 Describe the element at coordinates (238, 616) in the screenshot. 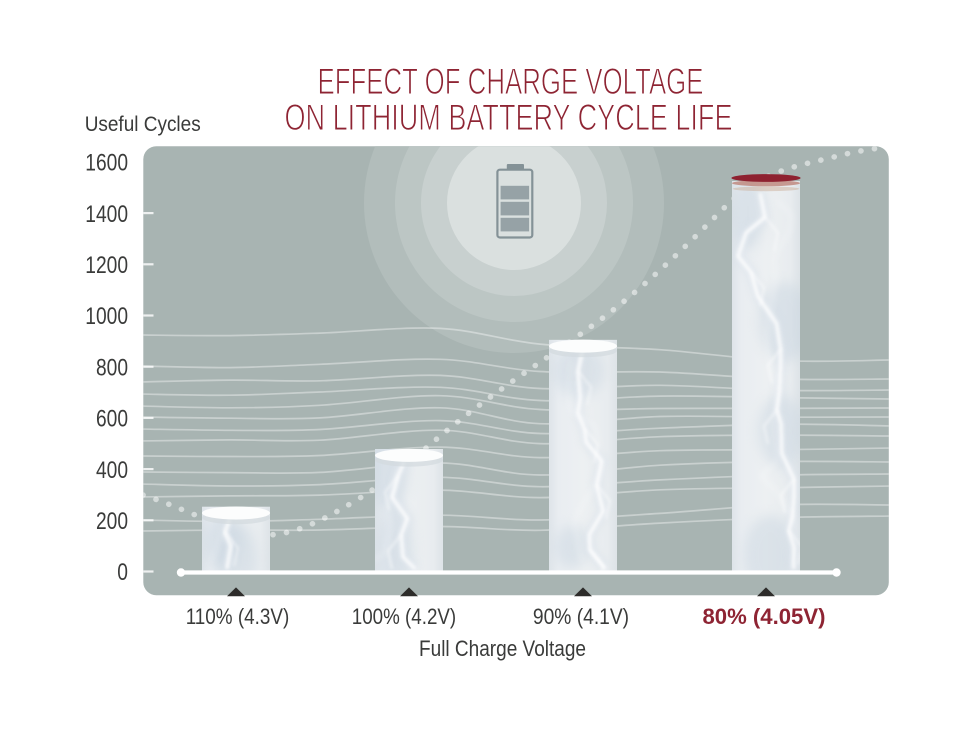

I see `svg-text: 110% (4.3V)` at that location.